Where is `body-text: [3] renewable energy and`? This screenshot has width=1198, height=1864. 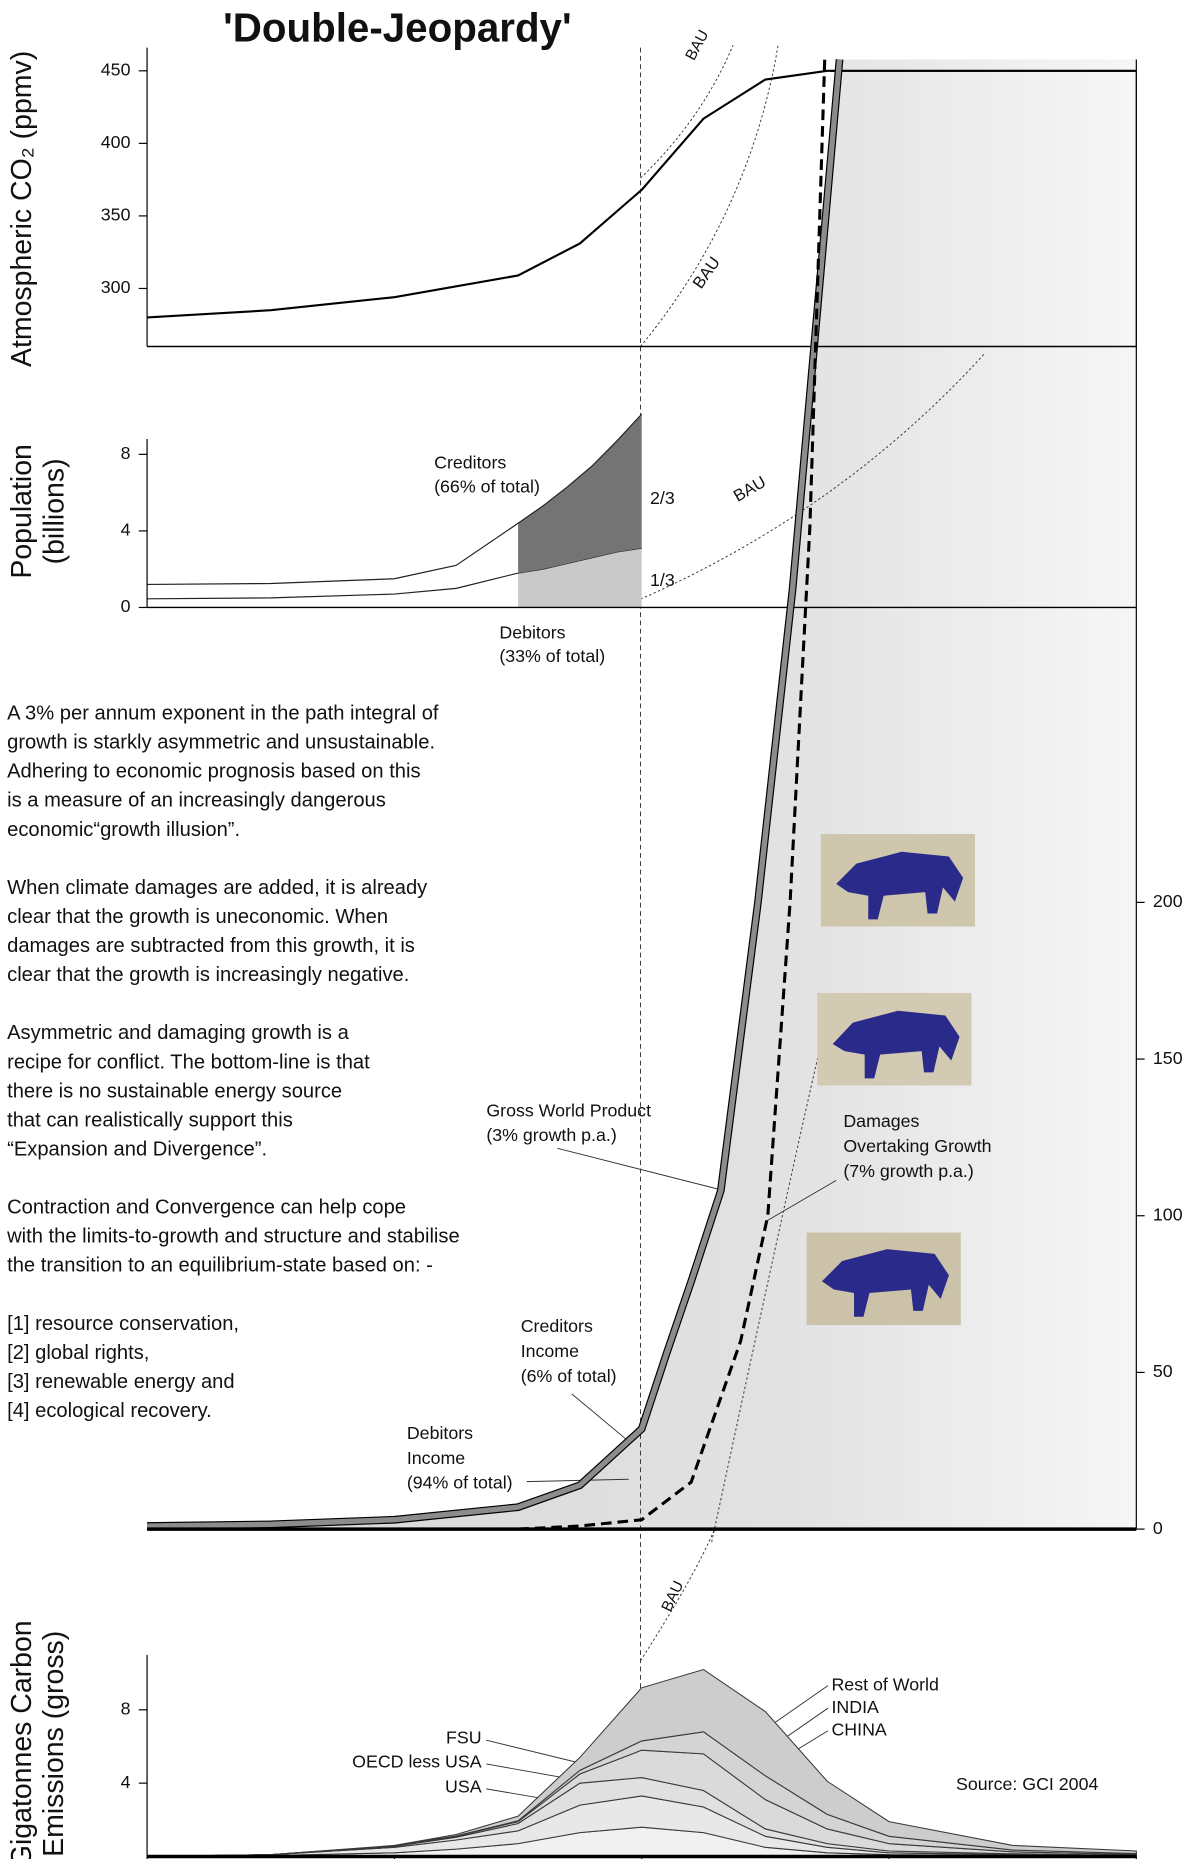 body-text: [3] renewable energy and is located at coordinates (120, 1382).